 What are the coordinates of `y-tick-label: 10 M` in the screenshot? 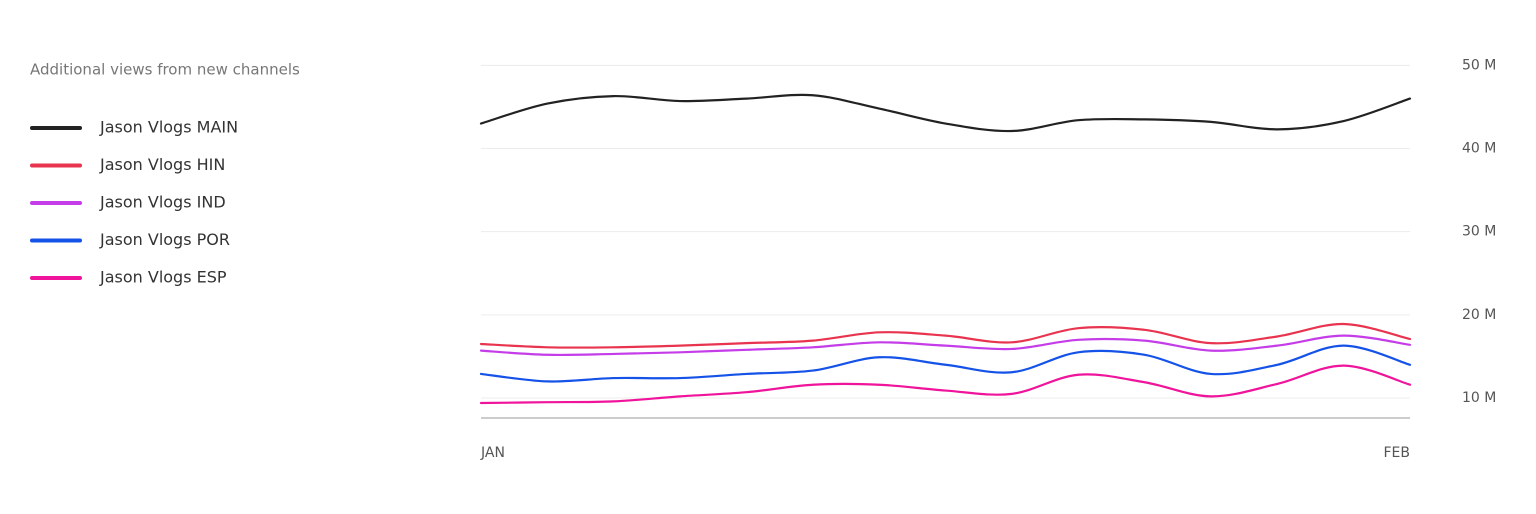 It's located at (1479, 398).